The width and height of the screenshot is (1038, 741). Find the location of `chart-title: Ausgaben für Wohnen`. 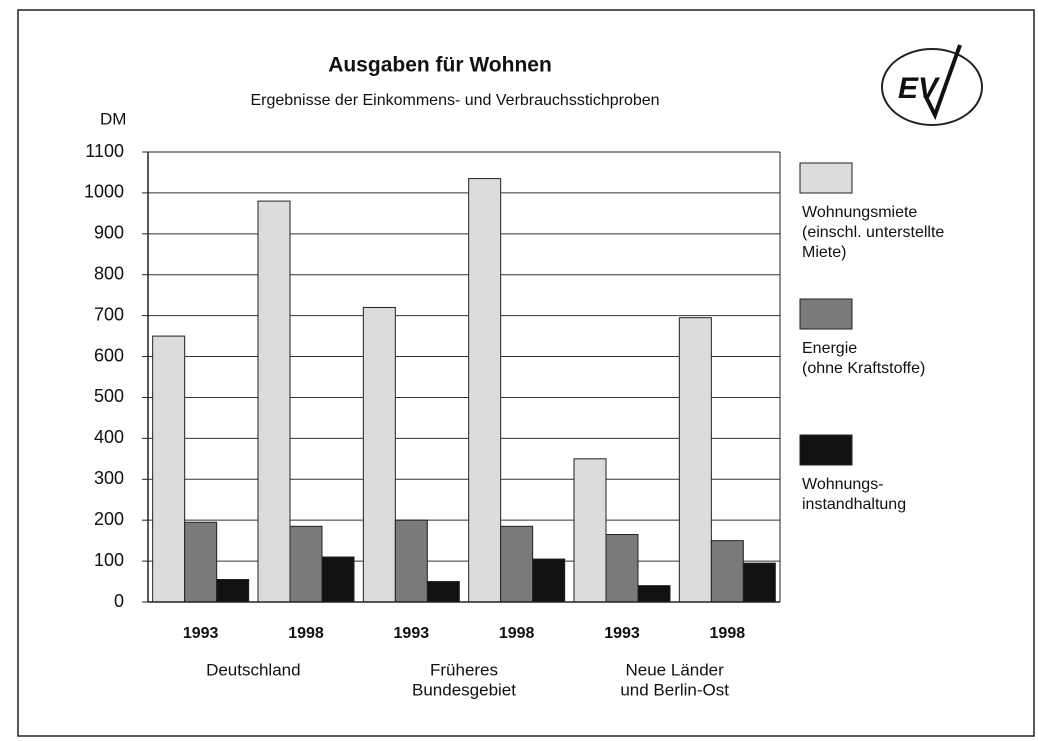

chart-title: Ausgaben für Wohnen is located at coordinates (440, 65).